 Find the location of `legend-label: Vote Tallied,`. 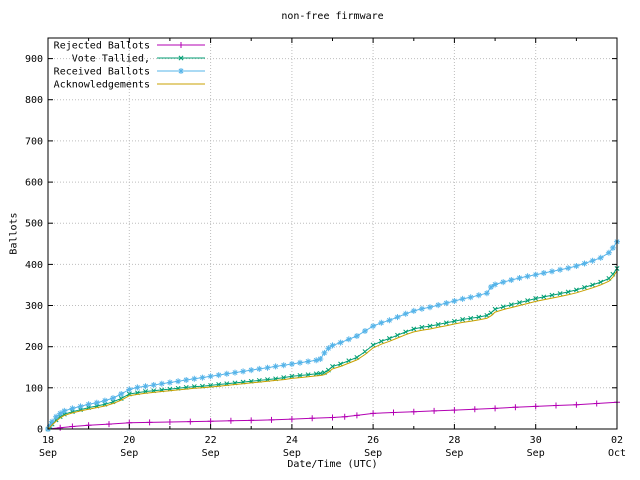

legend-label: Vote Tallied, is located at coordinates (111, 59).